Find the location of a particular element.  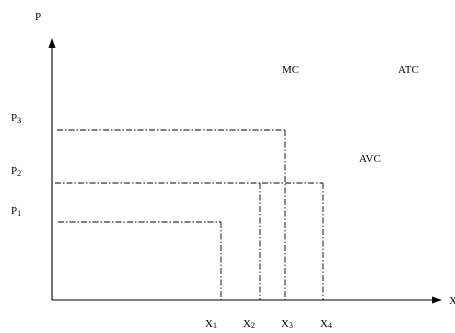

quantity-label-x4: X4 is located at coordinates (326, 324).